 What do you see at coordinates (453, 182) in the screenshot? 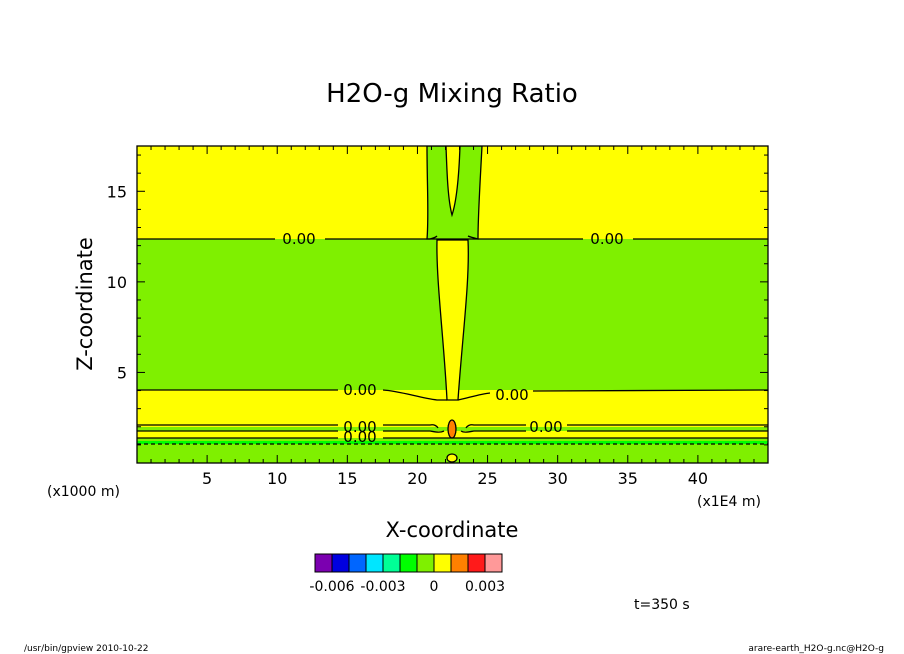
I see `upper-yellow-notch` at bounding box center [453, 182].